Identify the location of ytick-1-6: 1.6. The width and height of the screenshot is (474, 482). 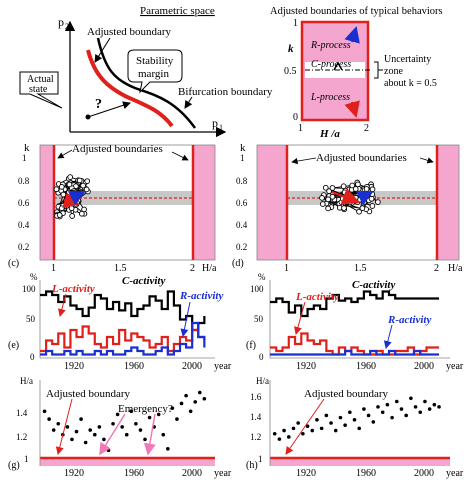
(256, 397).